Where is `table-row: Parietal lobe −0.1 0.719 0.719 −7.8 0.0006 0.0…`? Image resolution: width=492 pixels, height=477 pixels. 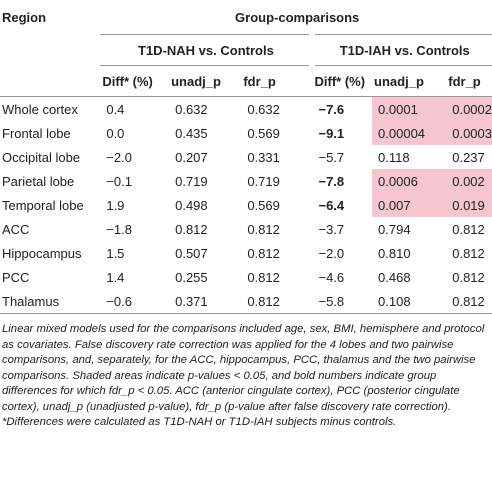 table-row: Parietal lobe −0.1 0.719 0.719 −7.8 0.0006 0.0… is located at coordinates (246, 181).